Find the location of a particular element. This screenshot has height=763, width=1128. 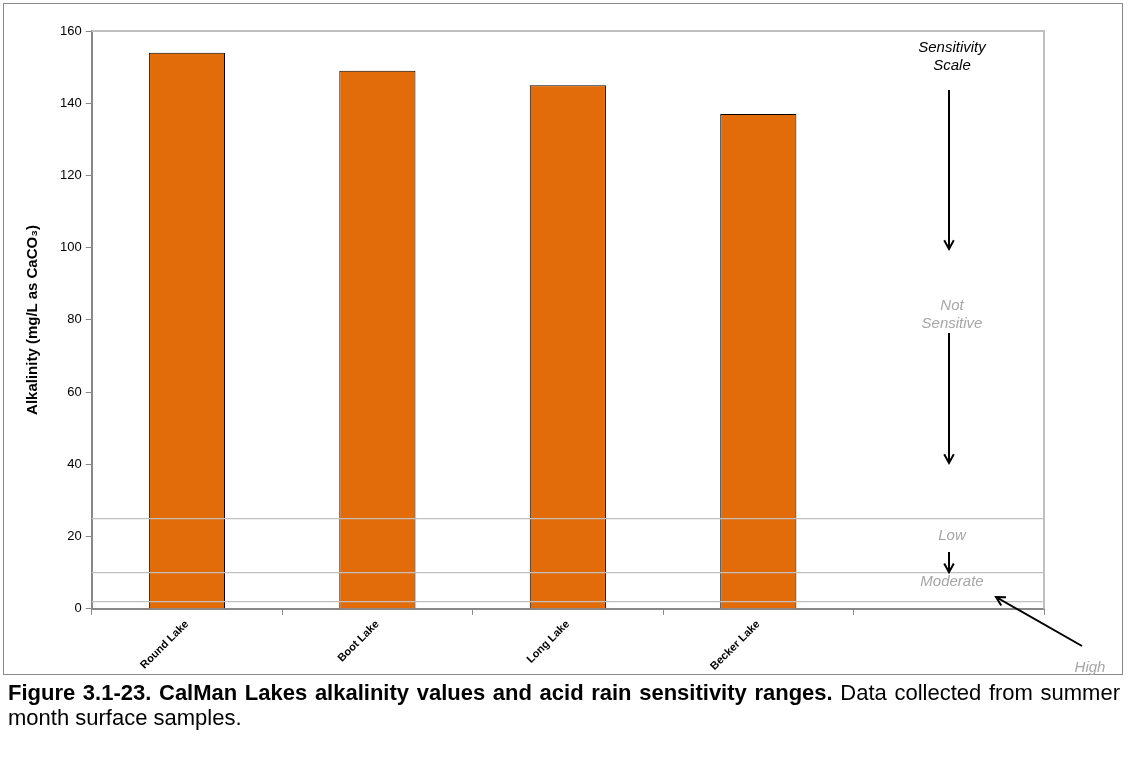

y-tick-label: 80 is located at coordinates (74, 319).